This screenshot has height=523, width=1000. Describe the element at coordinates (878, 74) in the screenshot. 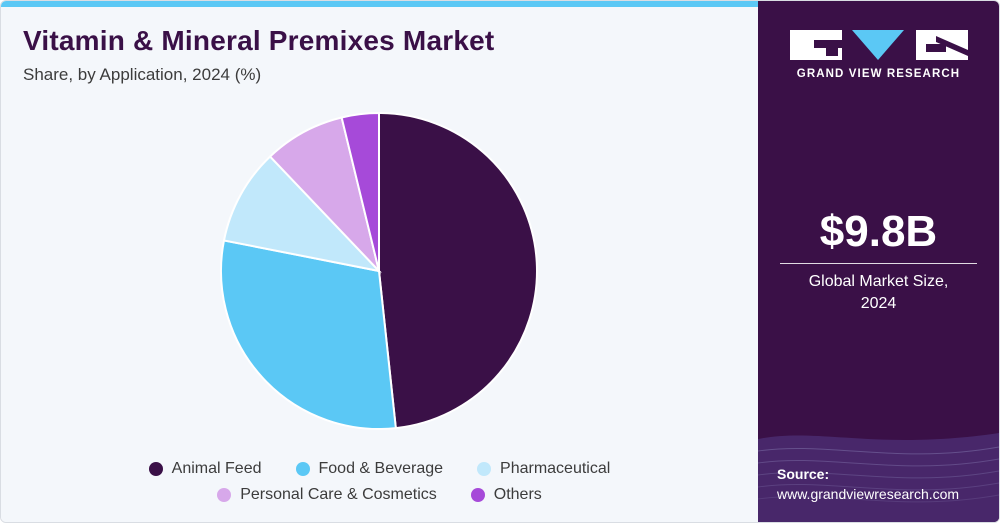

I see `logo-wordmark: GRAND VIEW RESEARCH` at that location.